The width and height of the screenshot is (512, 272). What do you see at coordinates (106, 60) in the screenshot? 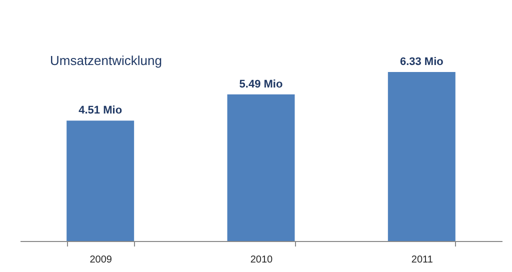
I see `chart-title: Umsatzentwicklung` at bounding box center [106, 60].